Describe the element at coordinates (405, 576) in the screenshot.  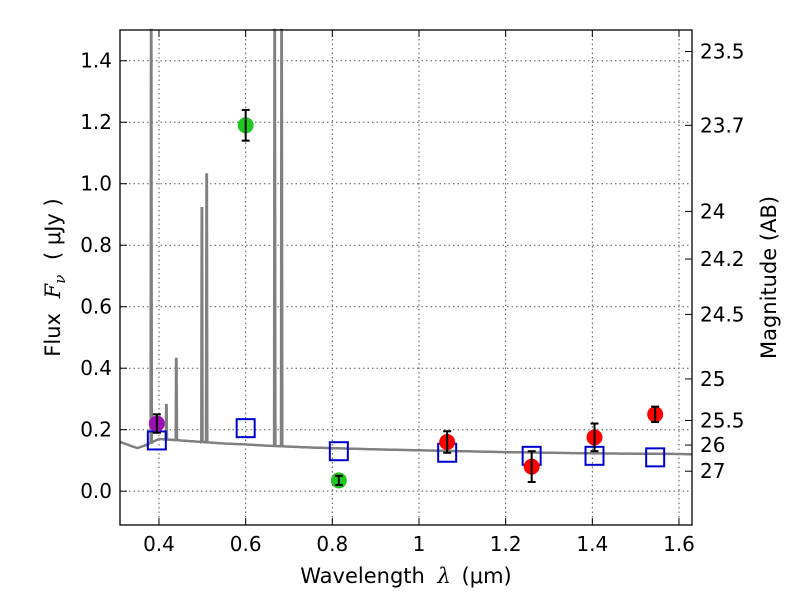
I see `x-axis-label: Wavelength λ (μm)` at that location.